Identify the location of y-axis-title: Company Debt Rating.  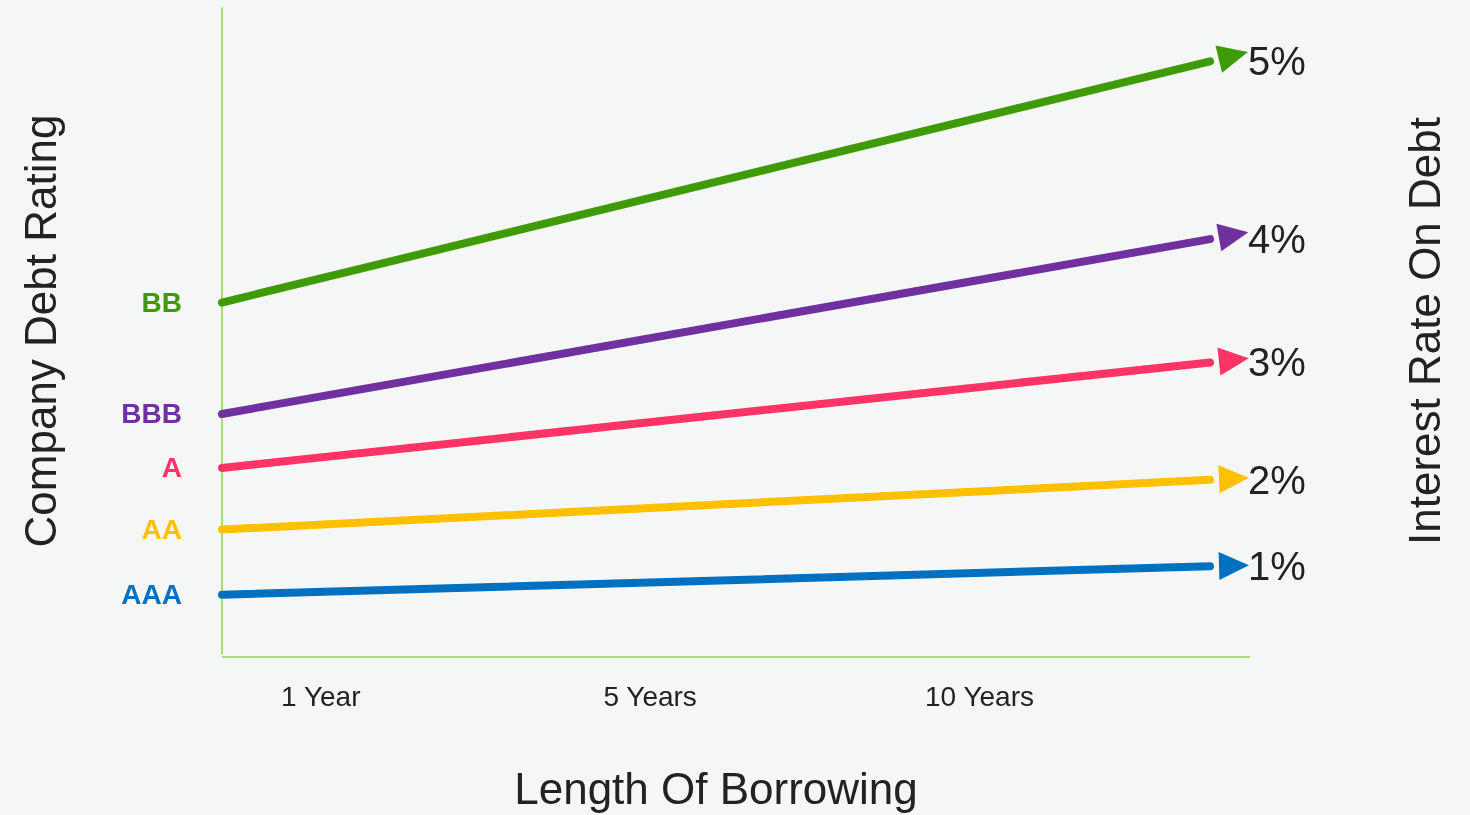
(40, 331).